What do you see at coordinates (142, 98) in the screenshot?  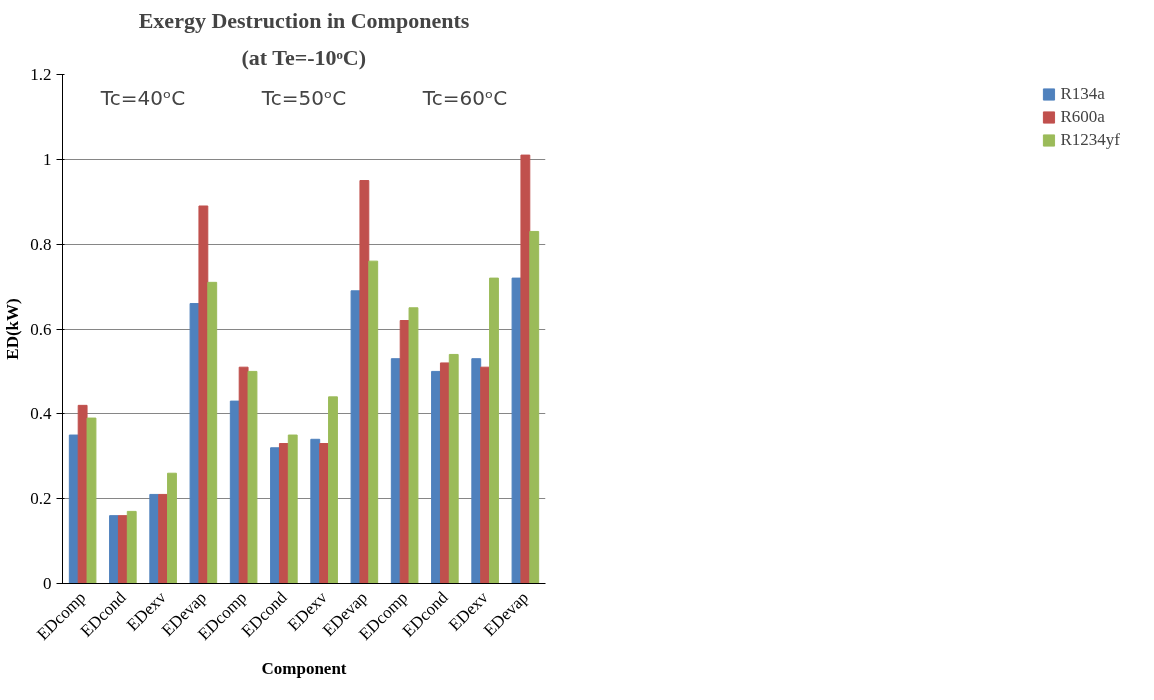 I see `annotation: Tc=40ᵒC` at bounding box center [142, 98].